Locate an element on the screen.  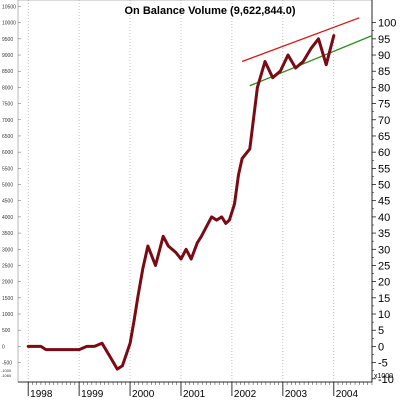
right-tick-label: 35 is located at coordinates (384, 234).